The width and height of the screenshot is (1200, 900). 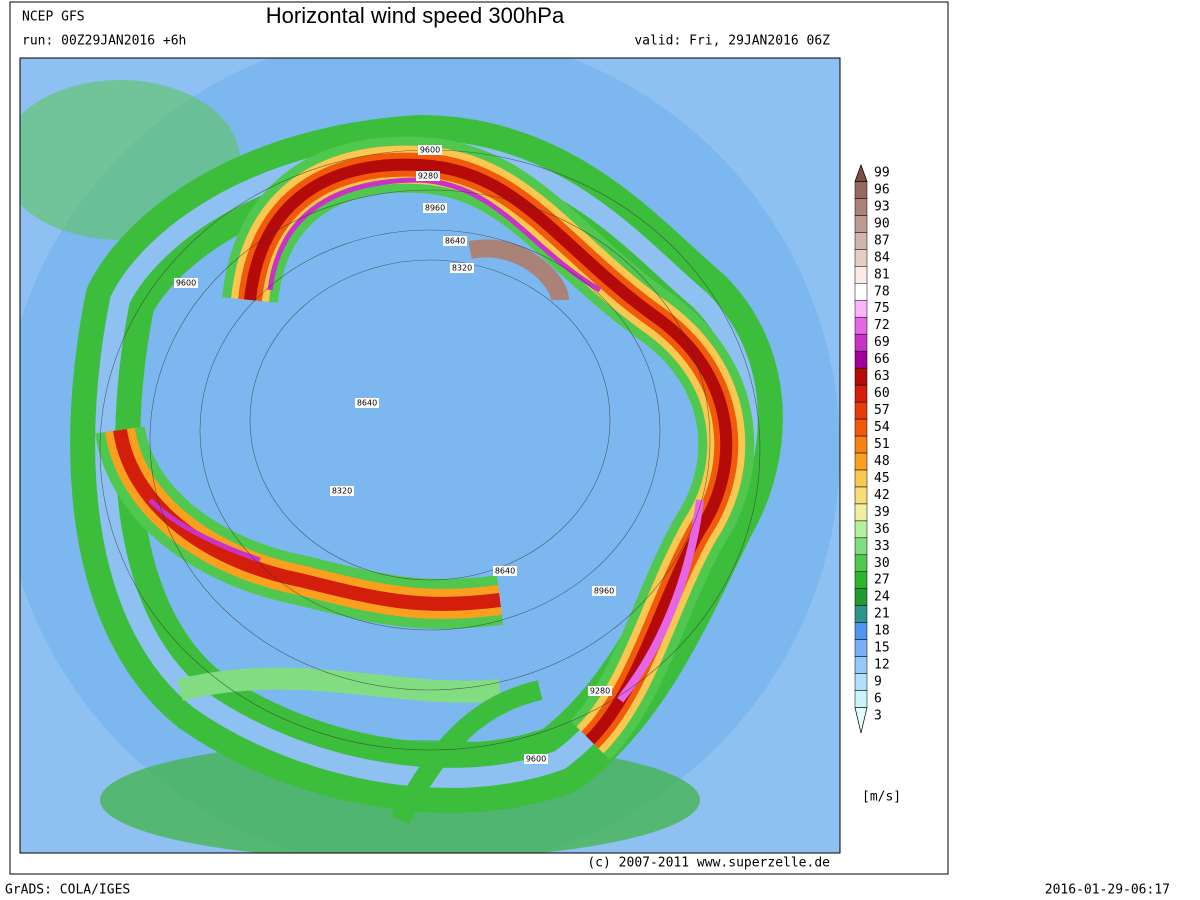 What do you see at coordinates (882, 376) in the screenshot?
I see `colorbar-label: 63` at bounding box center [882, 376].